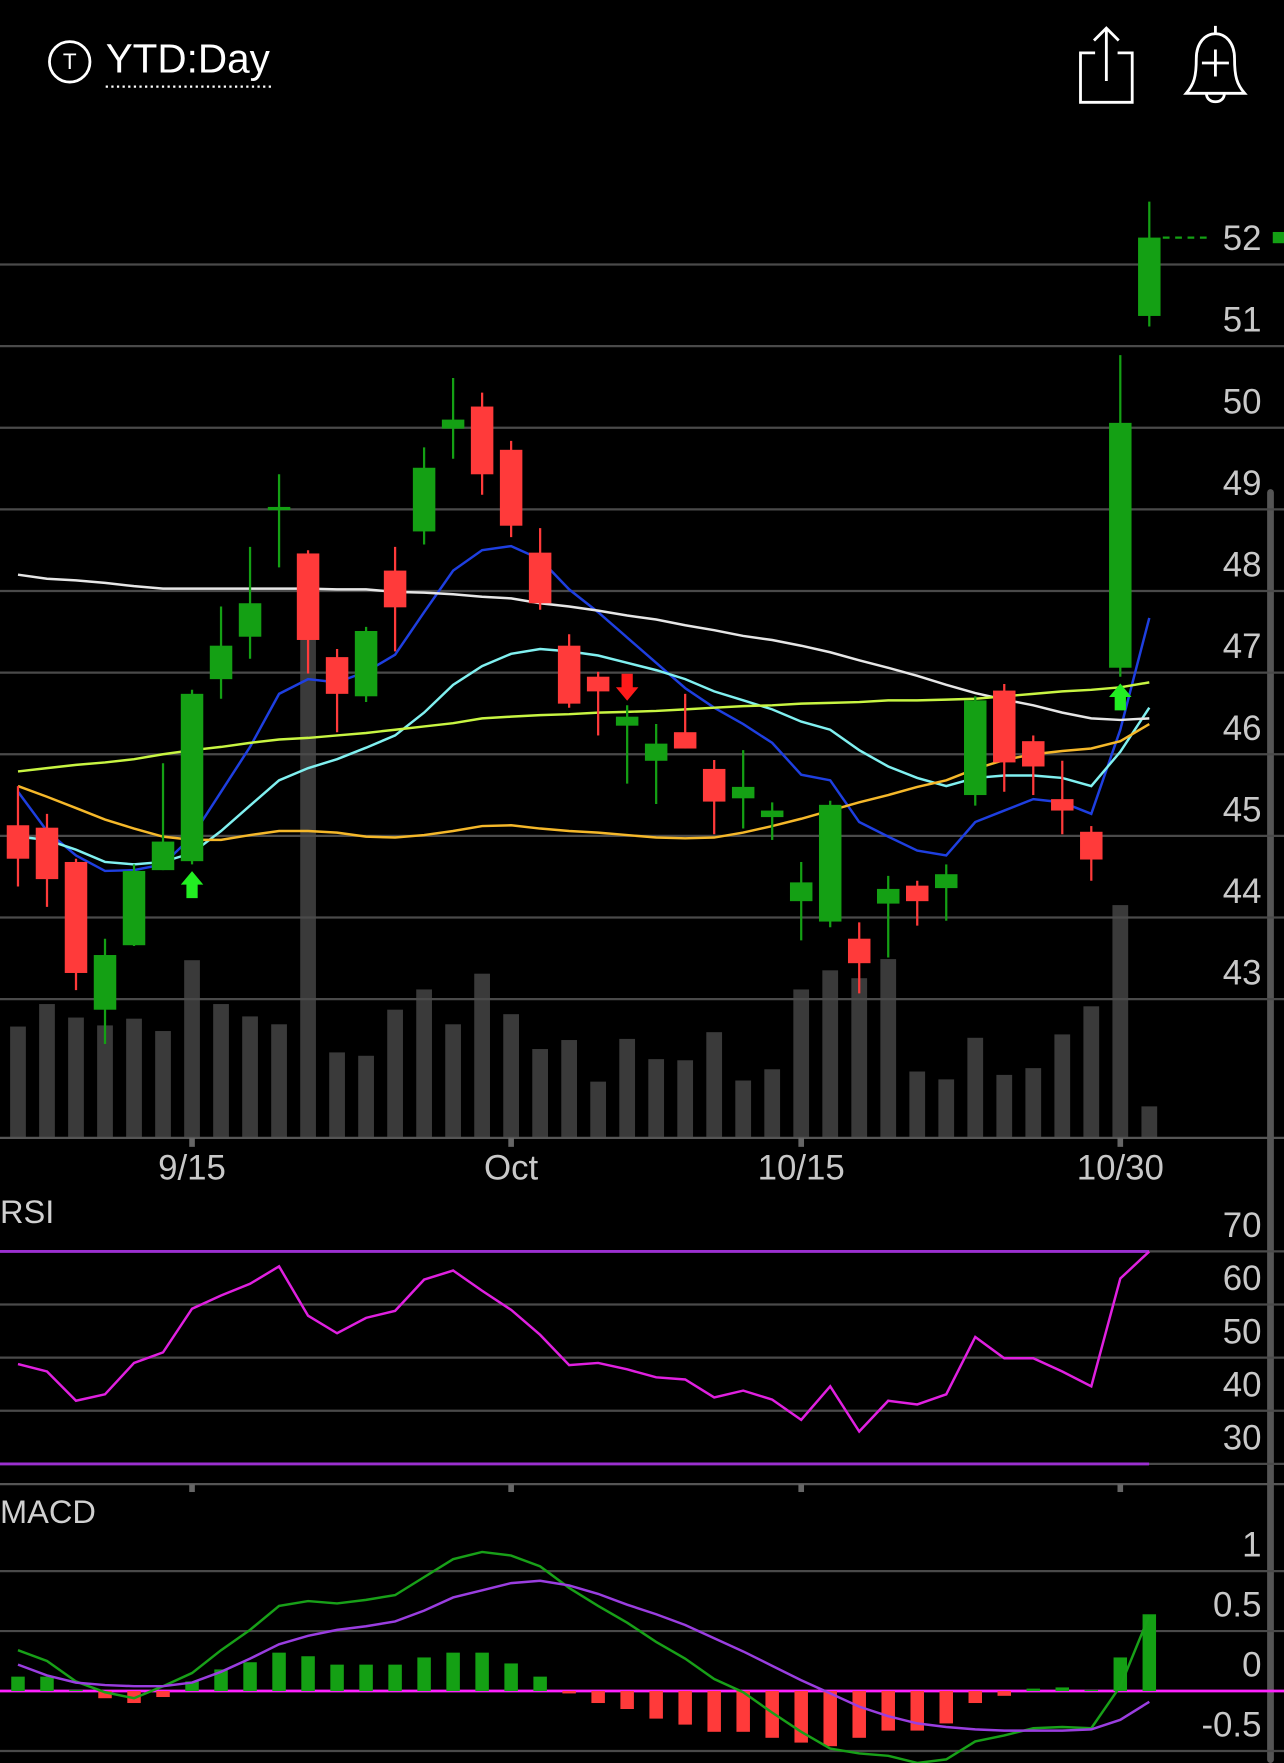  Describe the element at coordinates (192, 885) in the screenshot. I see `signal-arrow` at that location.